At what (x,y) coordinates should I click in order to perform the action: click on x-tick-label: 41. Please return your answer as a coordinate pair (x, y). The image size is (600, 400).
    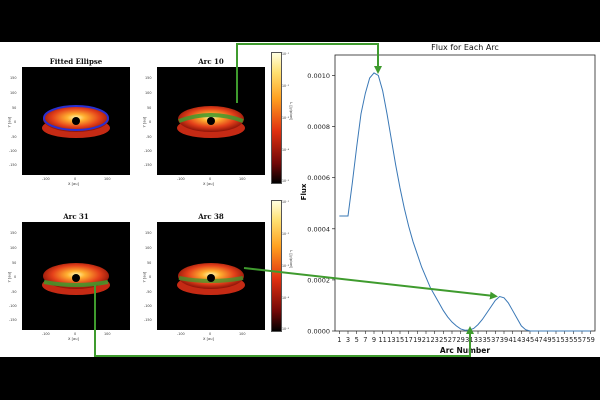
    Looking at the image, I should click on (512, 340).